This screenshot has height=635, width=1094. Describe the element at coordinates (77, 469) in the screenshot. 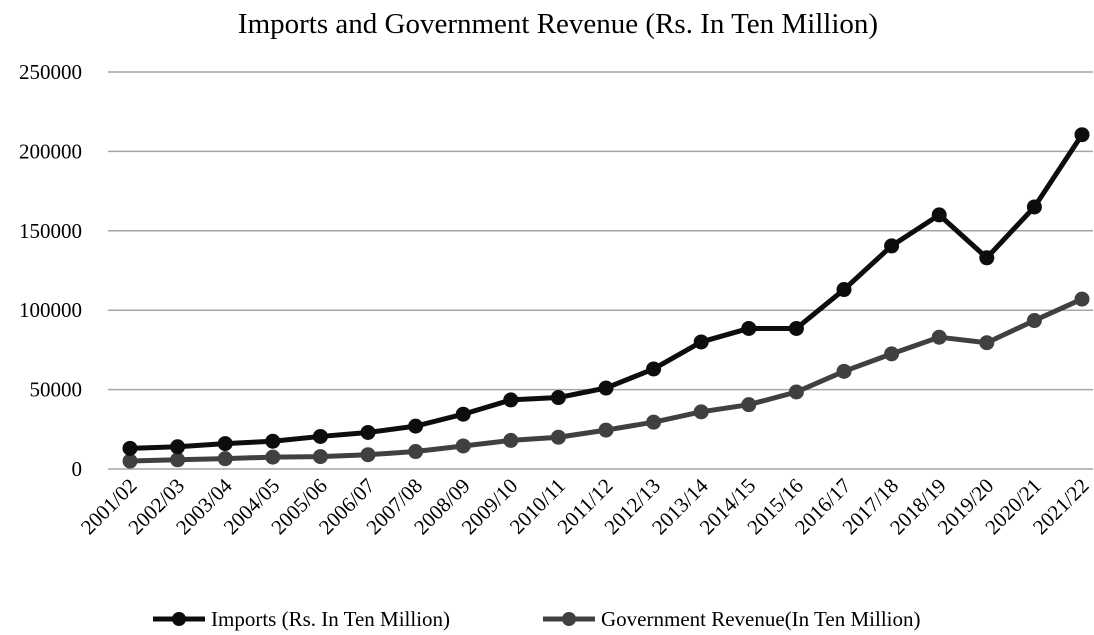

I see `y-tick-label: 0` at that location.